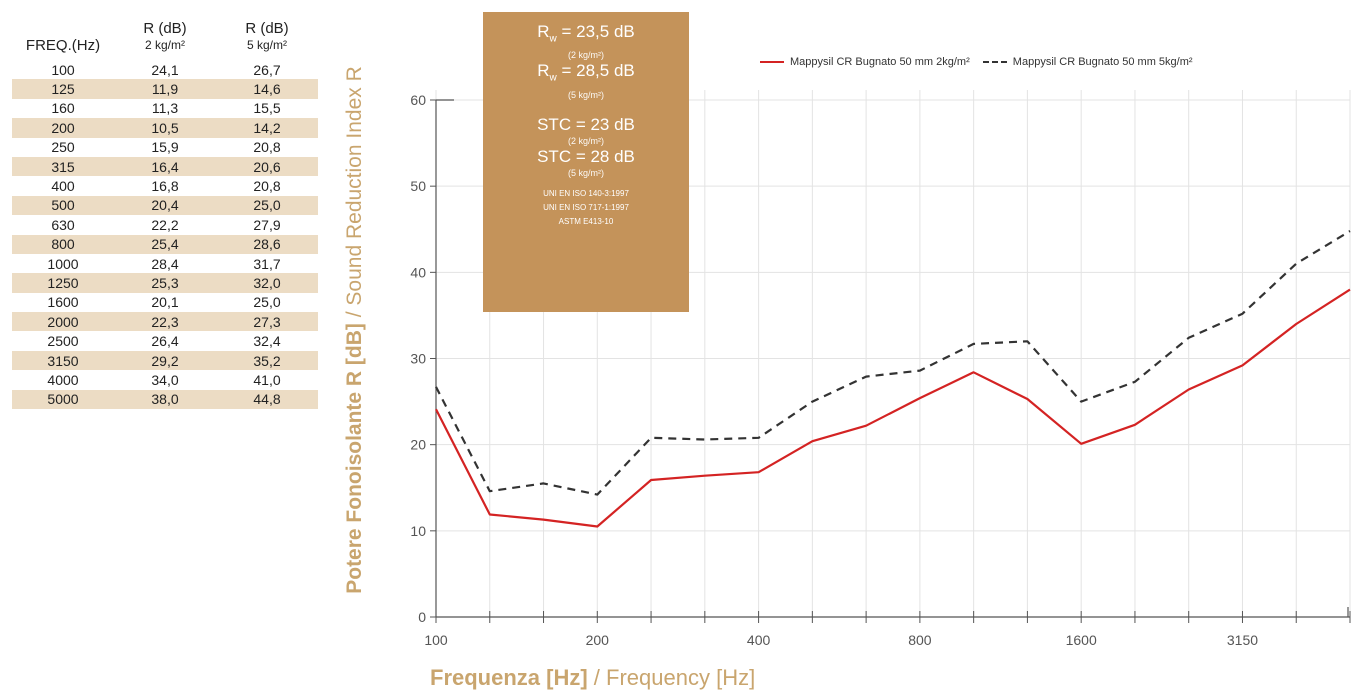 This screenshot has width=1355, height=700. I want to click on table-row: 250 15,9 20,8, so click(165, 147).